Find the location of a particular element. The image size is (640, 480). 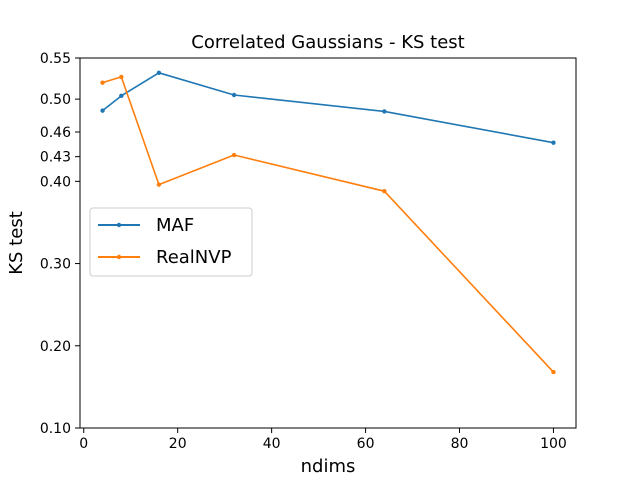

y-axis-title: KS test is located at coordinates (16, 243).